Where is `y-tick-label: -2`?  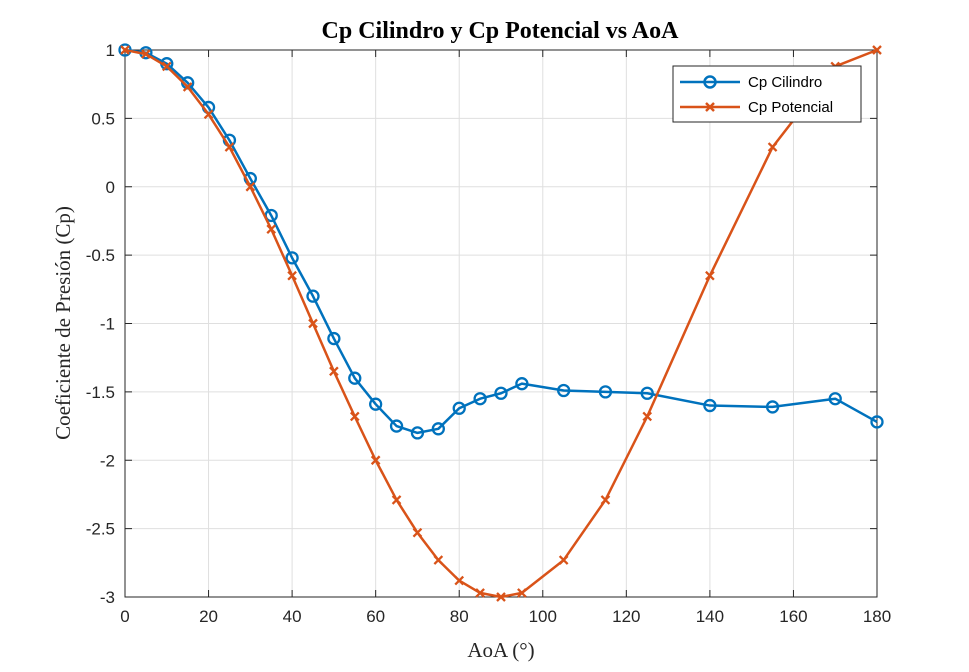 y-tick-label: -2 is located at coordinates (107, 460).